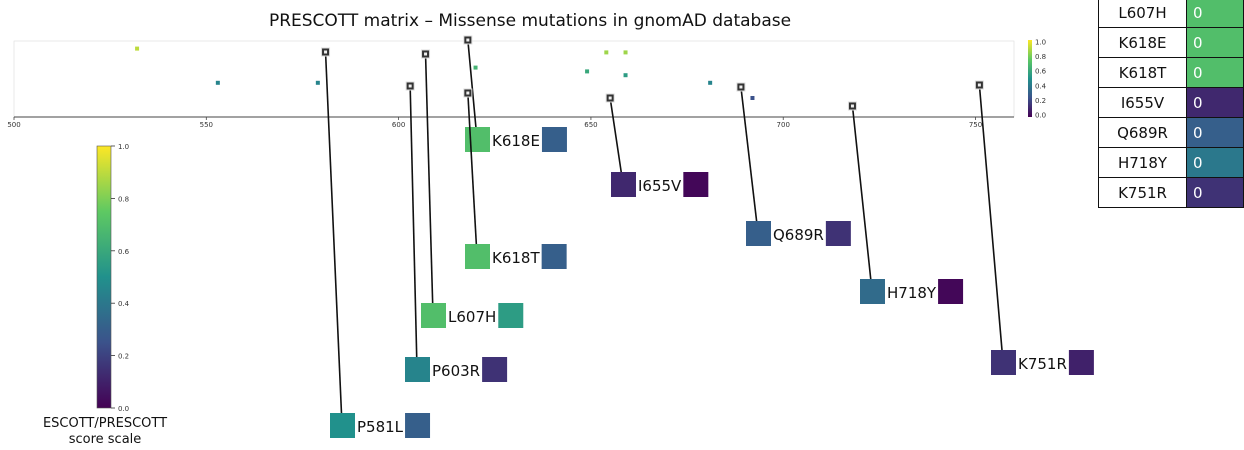  Describe the element at coordinates (1142, 102) in the screenshot. I see `table-mutation-cell: I655V` at that location.